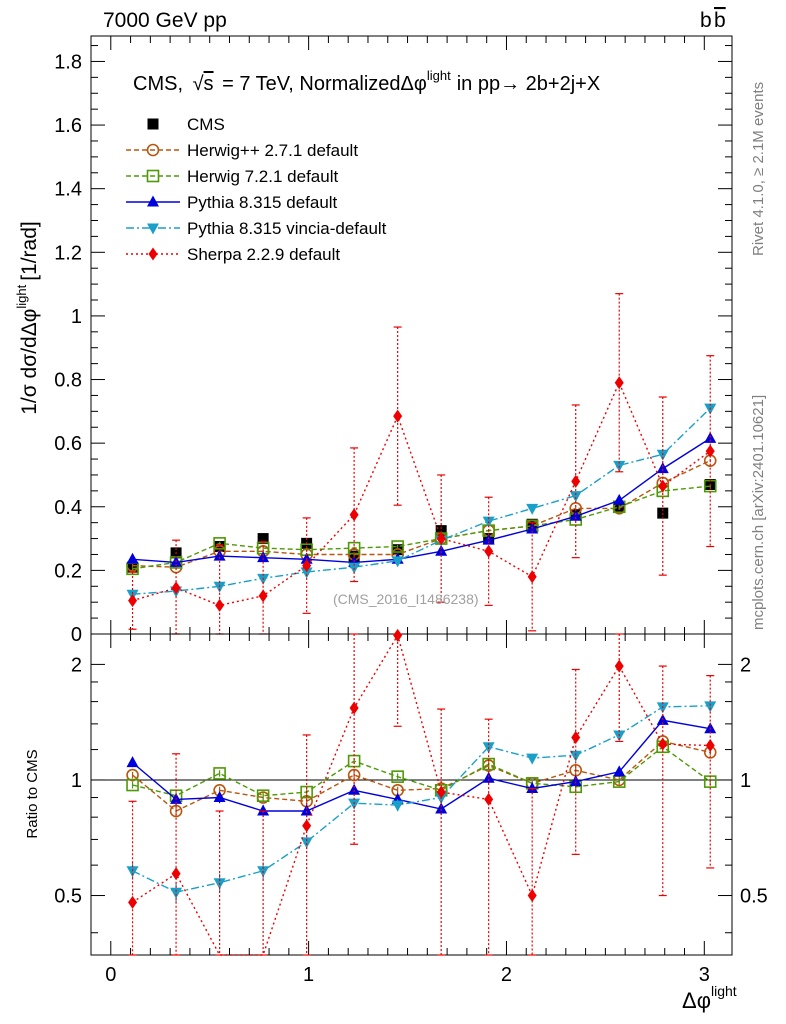 Image resolution: width=786 pixels, height=1024 pixels. I want to click on title-rest: in pp→ 2b+2j+X, so click(528, 84).